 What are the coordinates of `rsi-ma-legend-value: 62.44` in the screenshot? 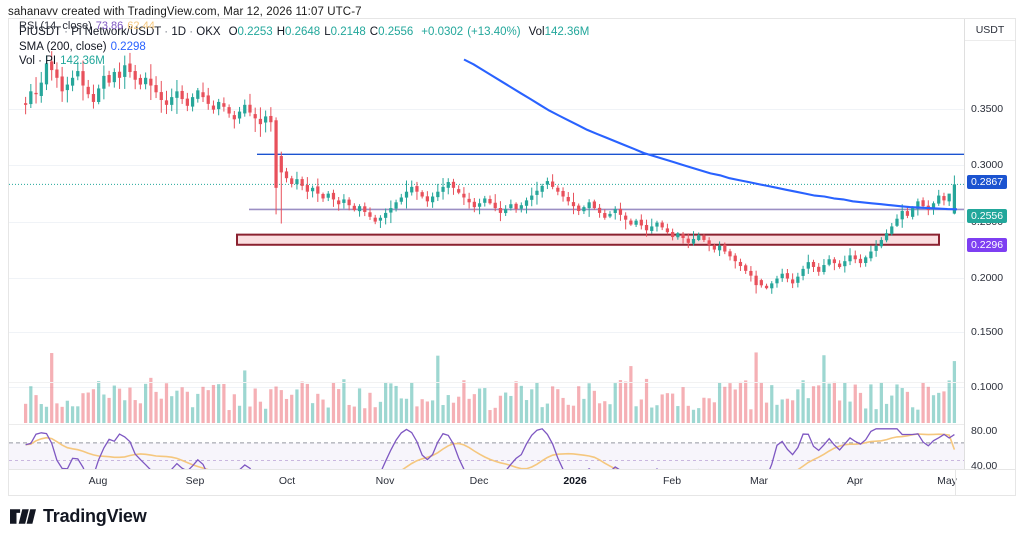 It's located at (141, 26).